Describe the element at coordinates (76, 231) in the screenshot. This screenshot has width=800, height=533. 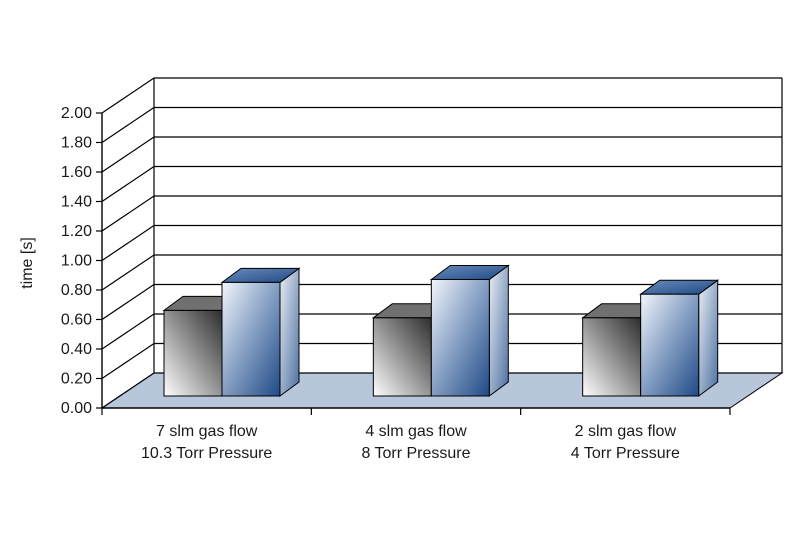
I see `y-tick-label: 1.20` at that location.